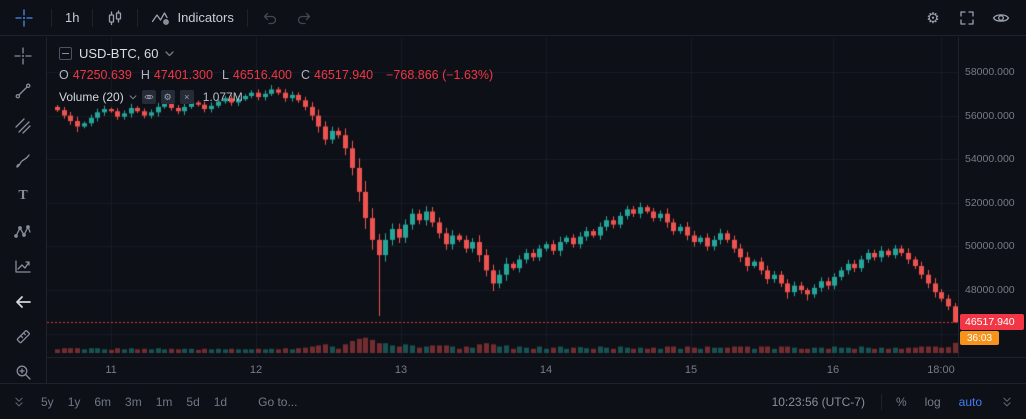  What do you see at coordinates (276, 53) in the screenshot?
I see `symbol-row: USD-BTC, 60` at bounding box center [276, 53].